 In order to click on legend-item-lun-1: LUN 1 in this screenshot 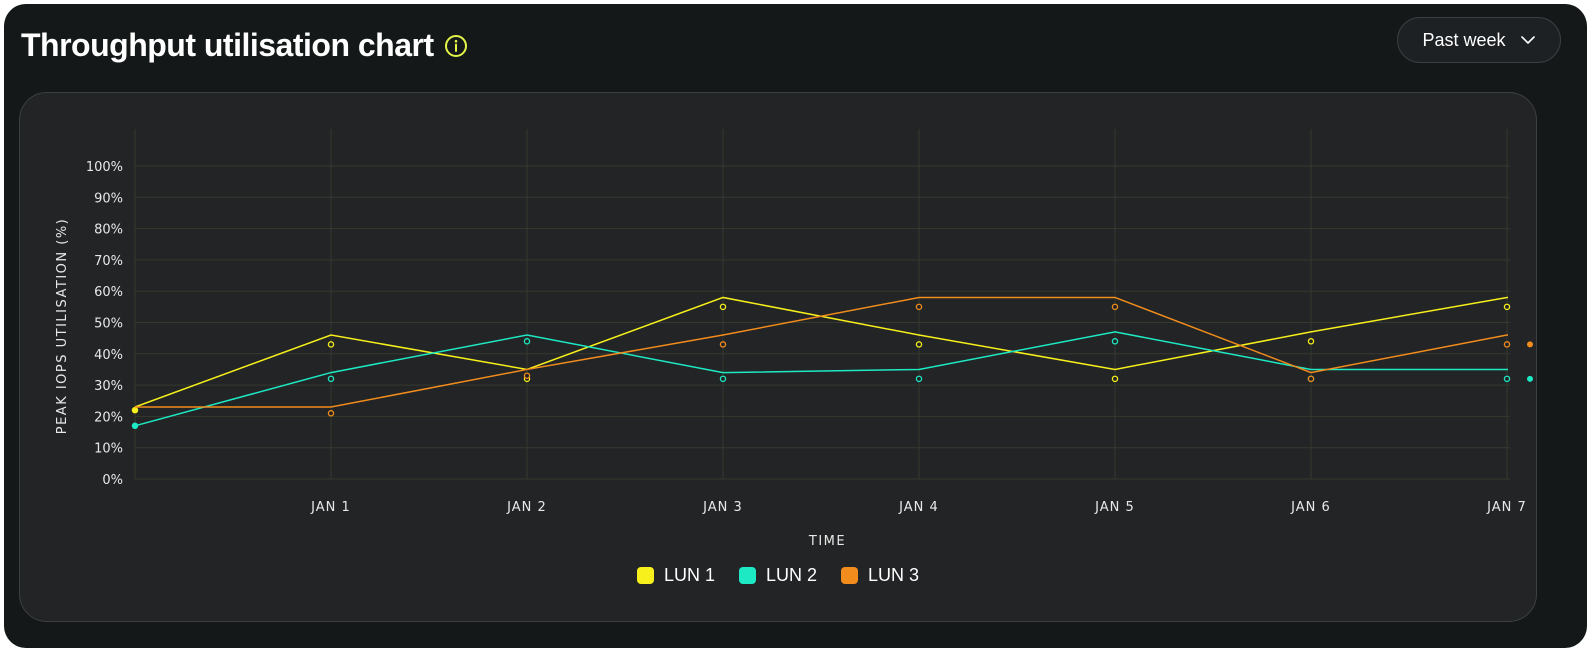, I will do `click(675, 575)`.